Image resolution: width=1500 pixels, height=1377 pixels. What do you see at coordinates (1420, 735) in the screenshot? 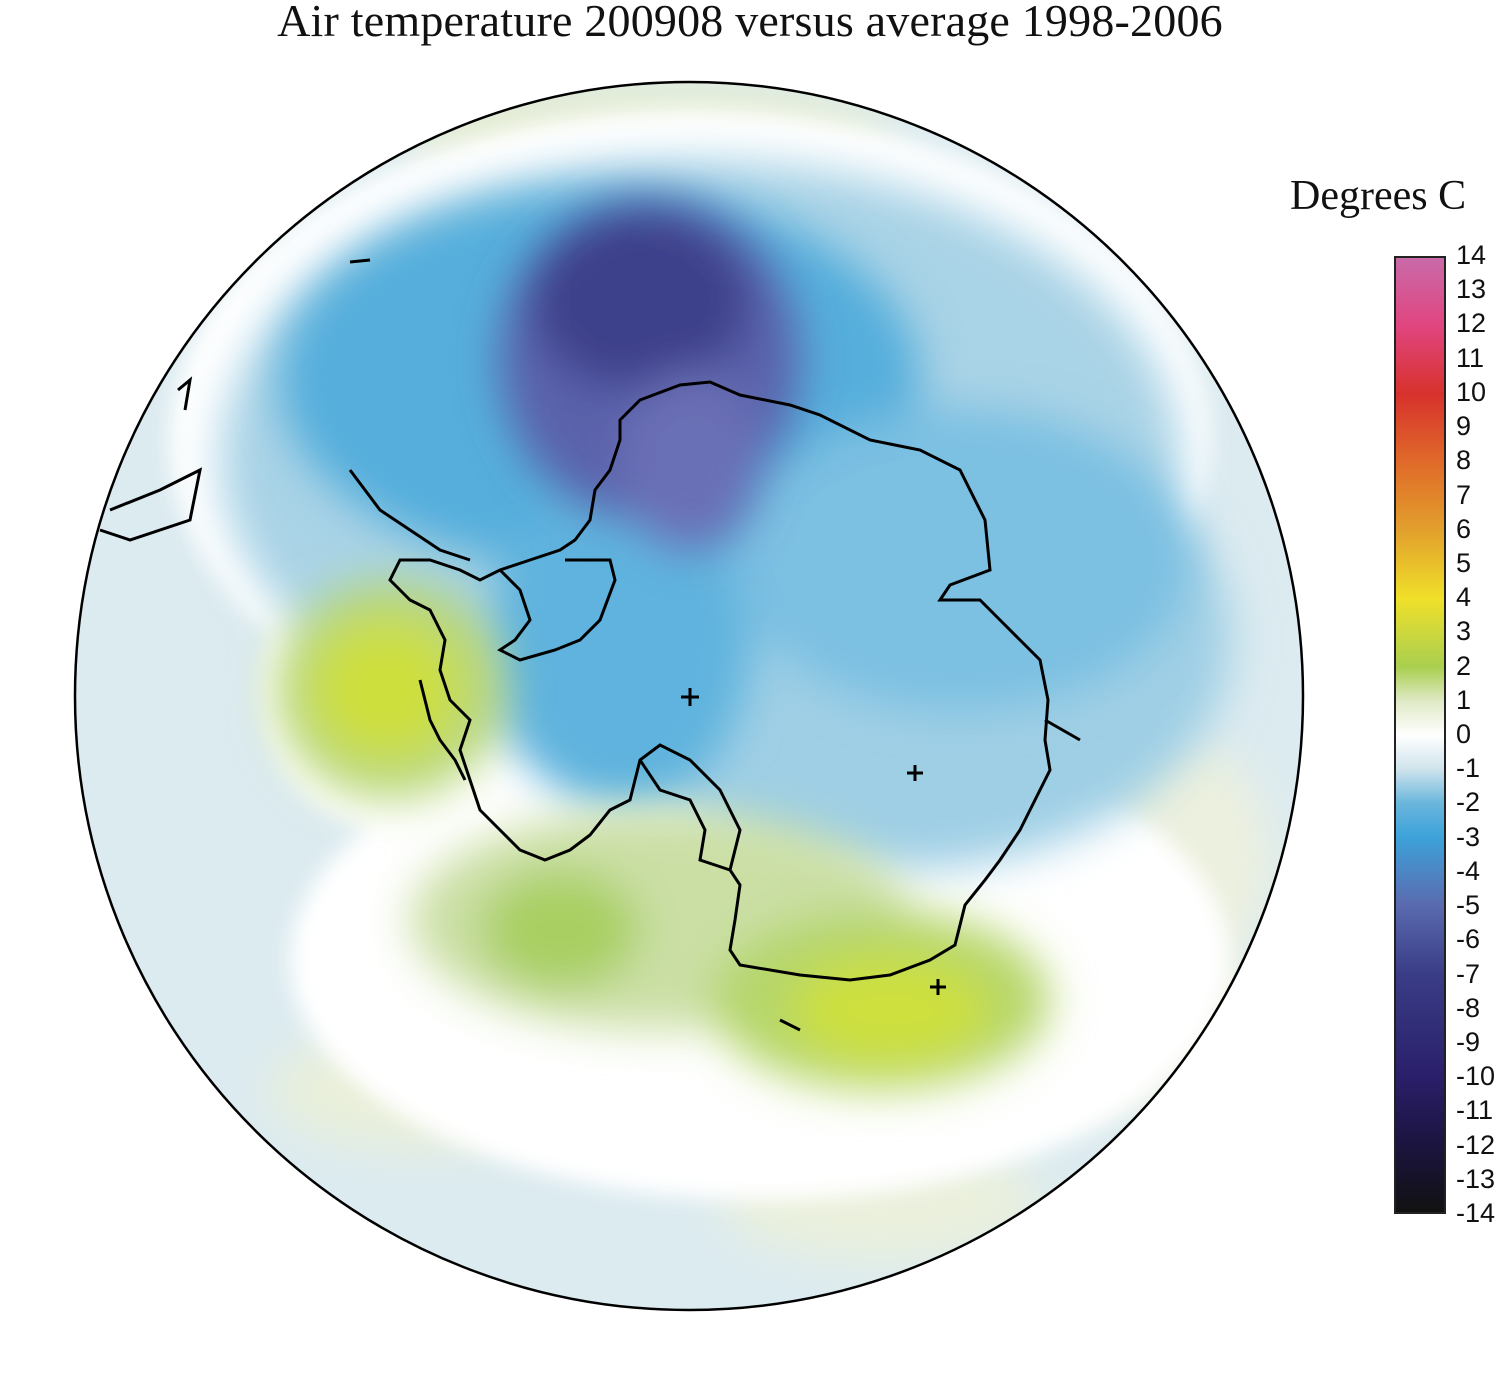
I see `color-scale-bar` at bounding box center [1420, 735].